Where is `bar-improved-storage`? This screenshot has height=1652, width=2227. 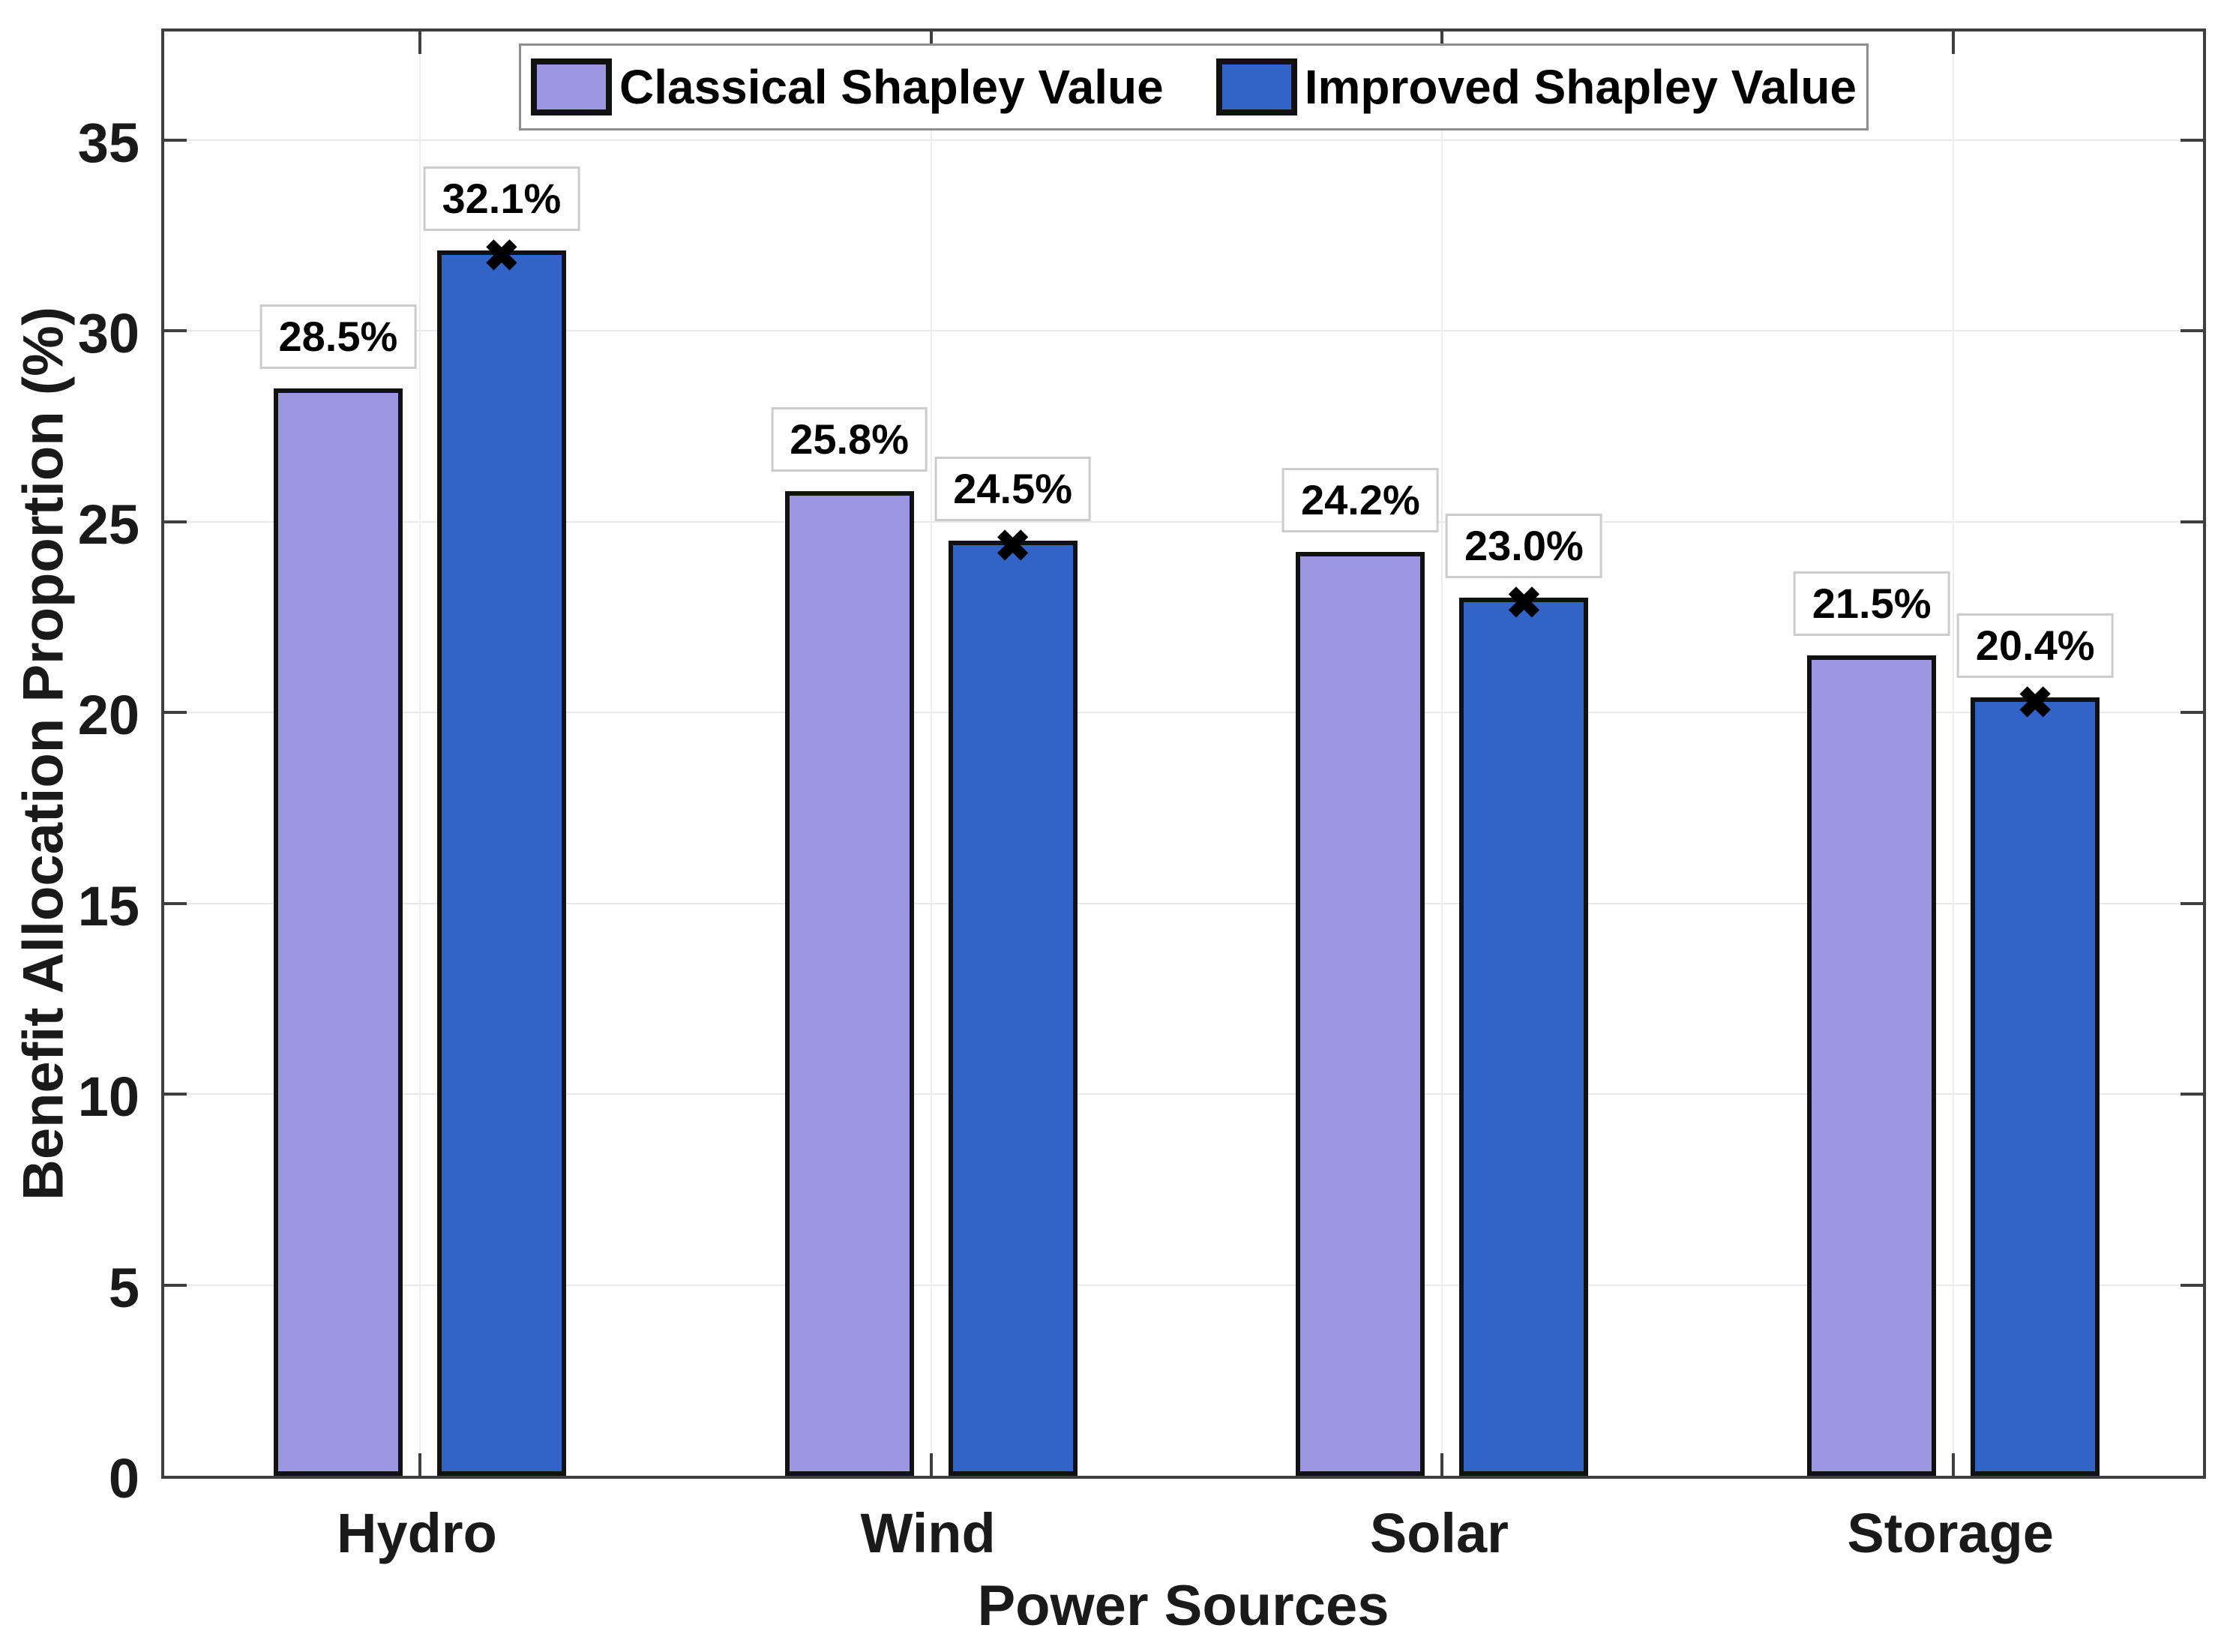 bar-improved-storage is located at coordinates (2035, 1086).